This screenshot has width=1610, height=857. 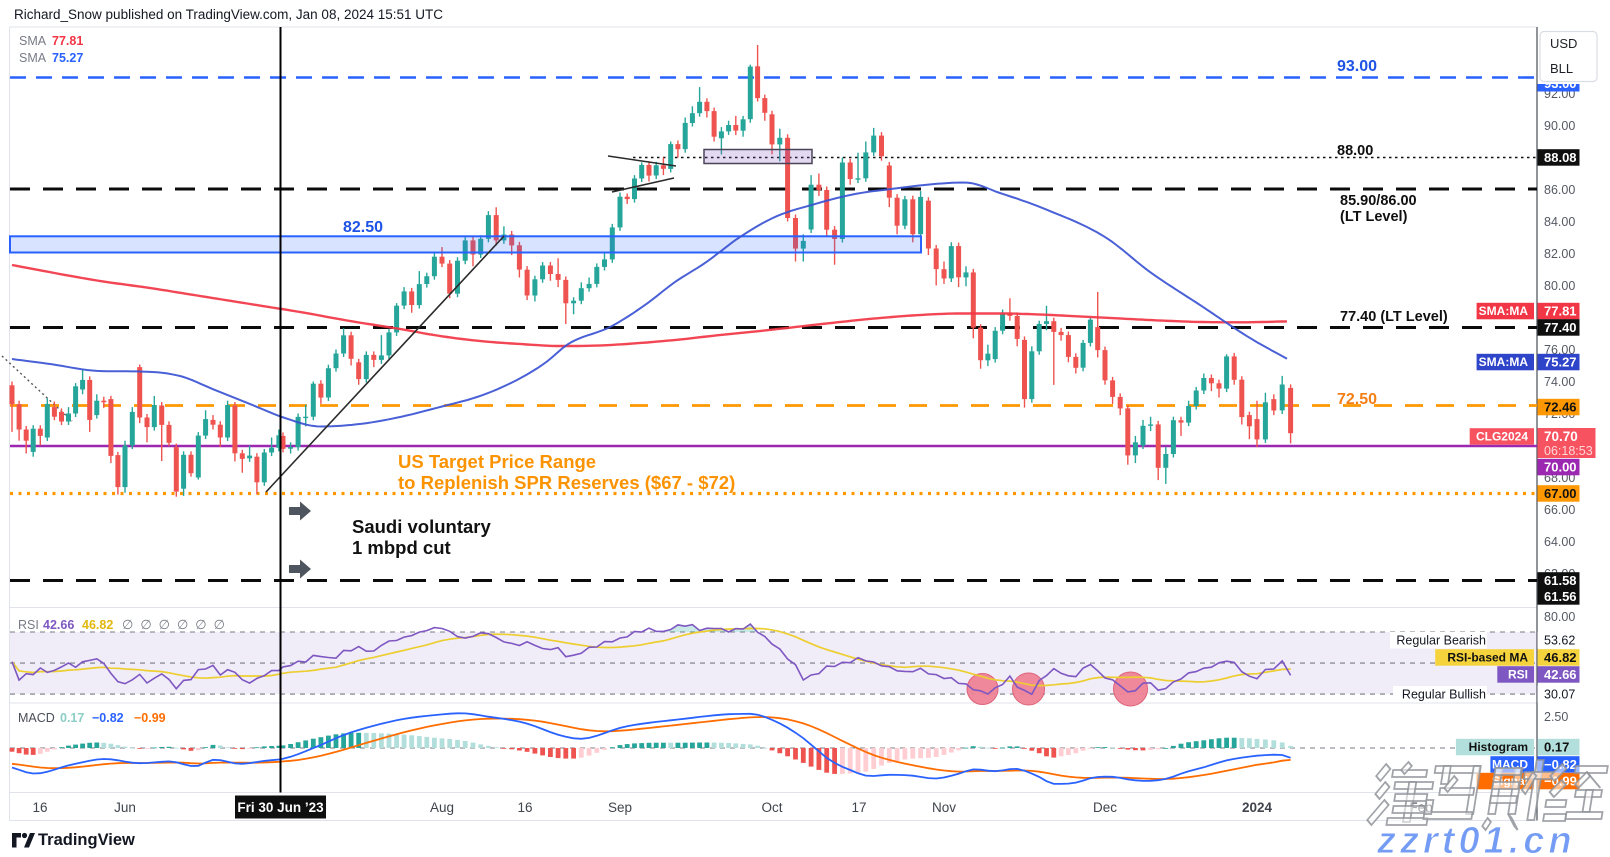 What do you see at coordinates (1561, 436) in the screenshot?
I see `svg-text: 70.70` at bounding box center [1561, 436].